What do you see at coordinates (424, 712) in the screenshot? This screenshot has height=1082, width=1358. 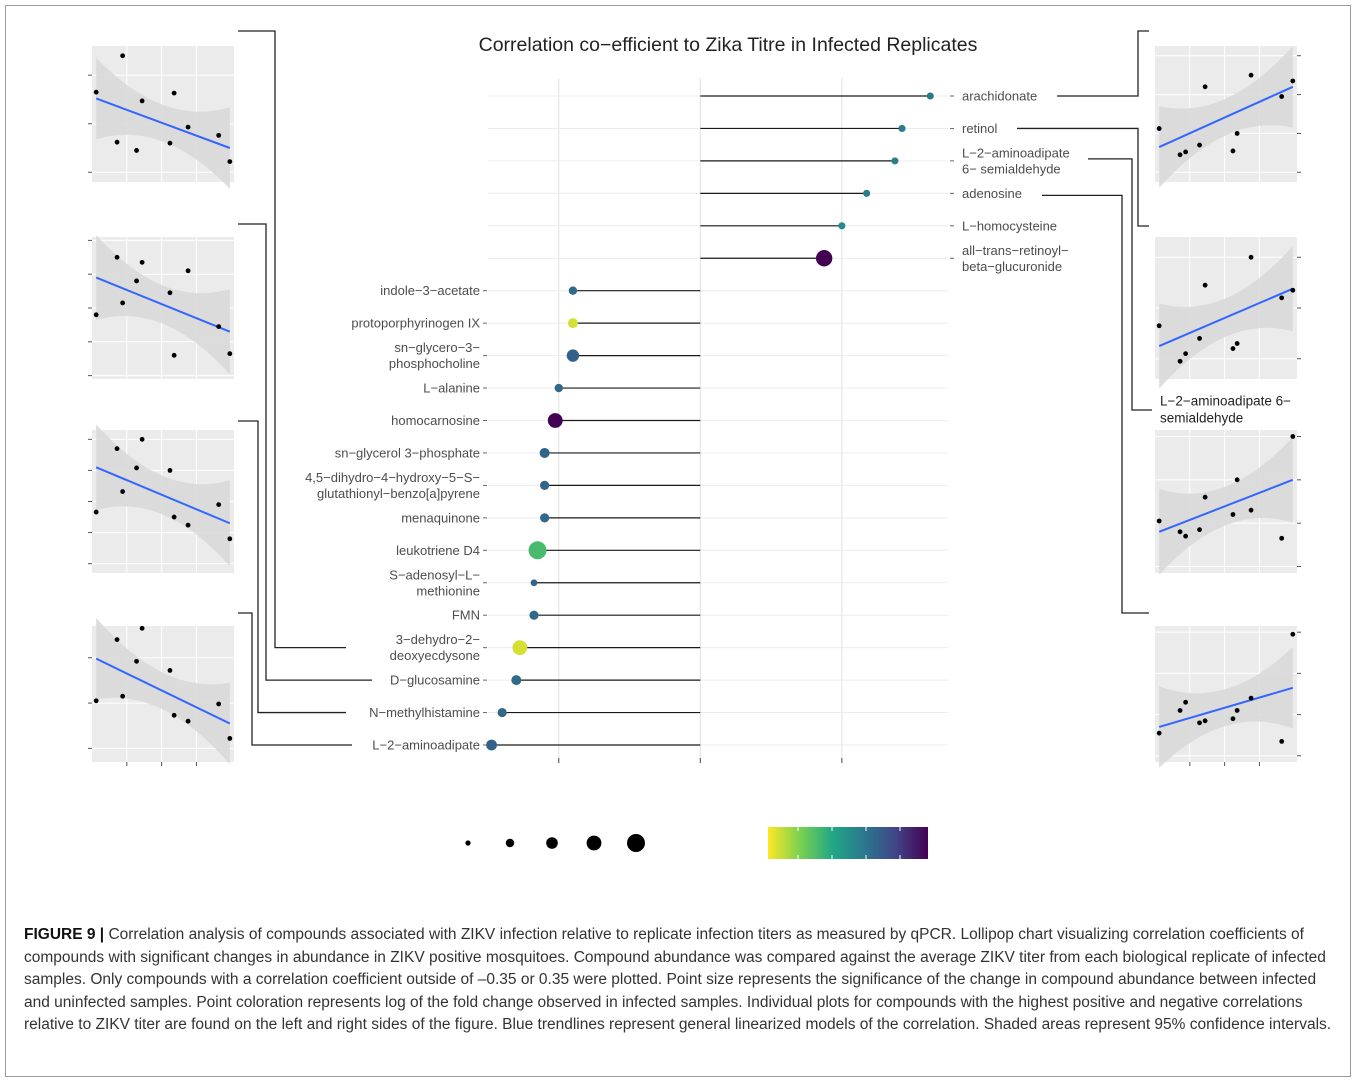 I see `compound-label: N−methylhistamine` at bounding box center [424, 712].